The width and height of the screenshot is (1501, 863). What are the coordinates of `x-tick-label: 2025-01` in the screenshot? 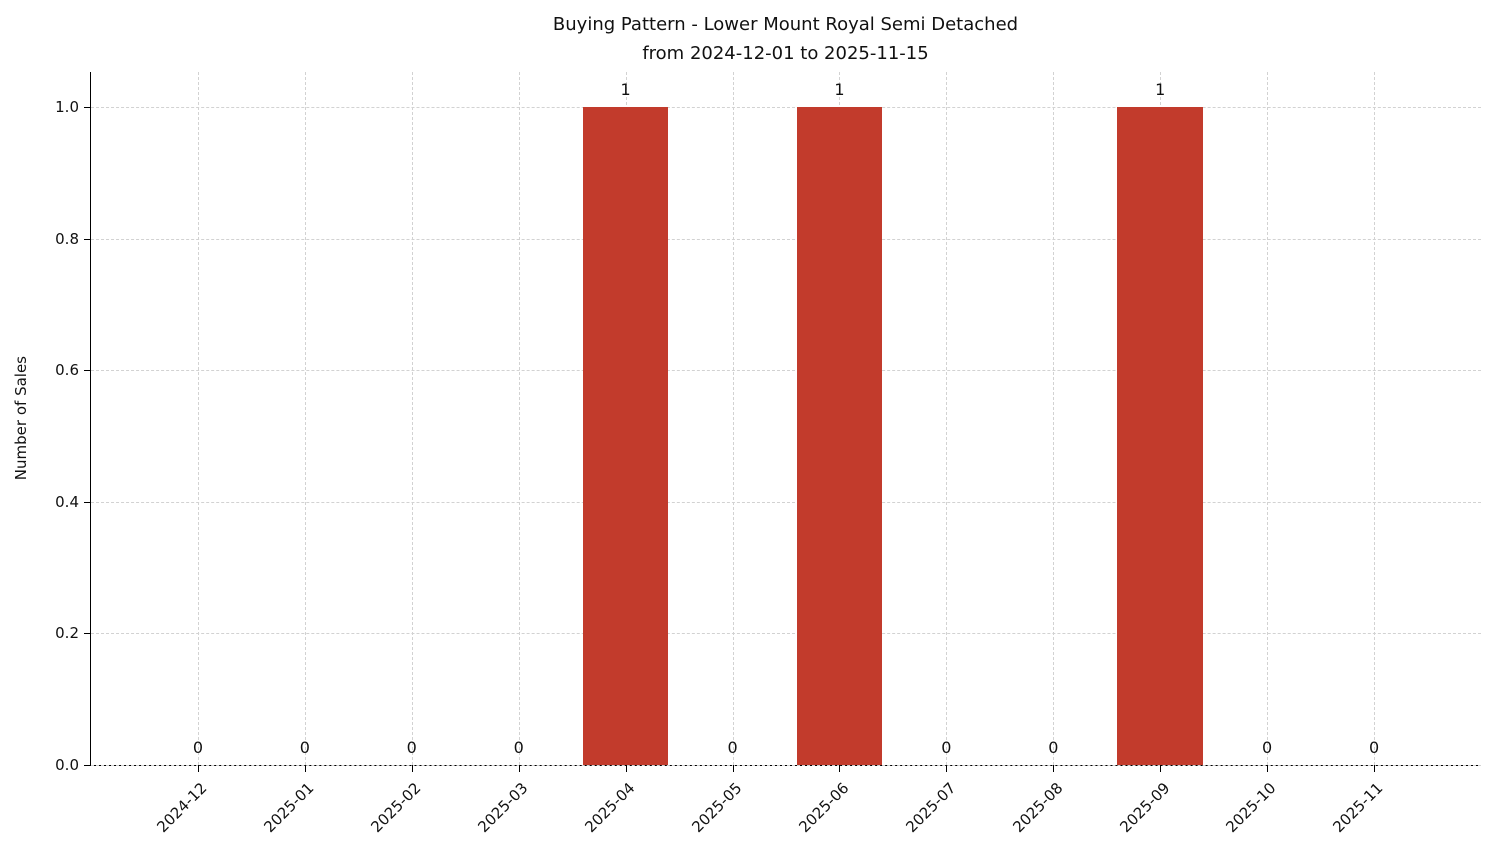 It's located at (289, 808).